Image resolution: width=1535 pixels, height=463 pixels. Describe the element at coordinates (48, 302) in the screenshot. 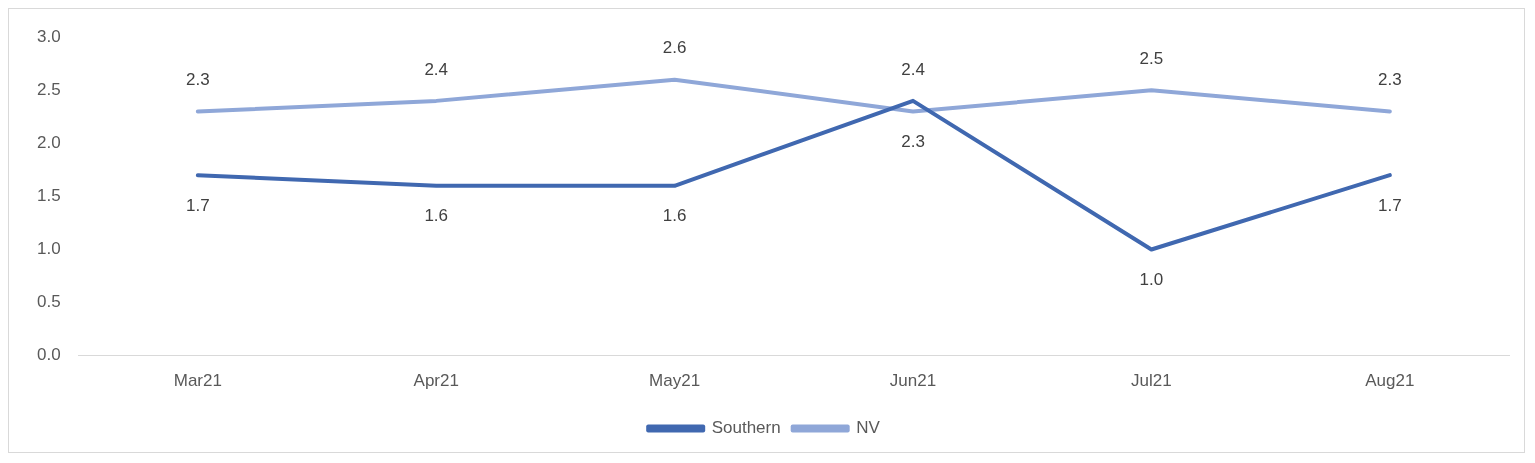

I see `y-tick-label: 0.5` at that location.